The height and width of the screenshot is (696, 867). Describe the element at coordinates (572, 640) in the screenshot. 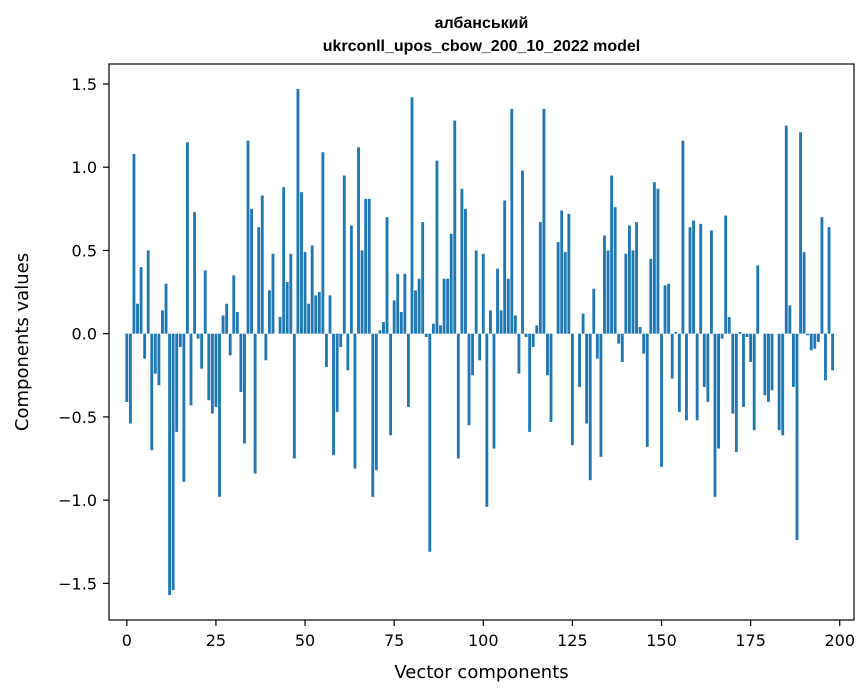

I see `x-tick-label: 125` at that location.